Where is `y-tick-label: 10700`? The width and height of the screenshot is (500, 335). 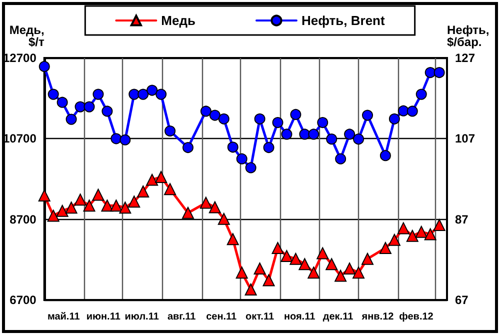
y-tick-label: 10700 is located at coordinates (19, 139).